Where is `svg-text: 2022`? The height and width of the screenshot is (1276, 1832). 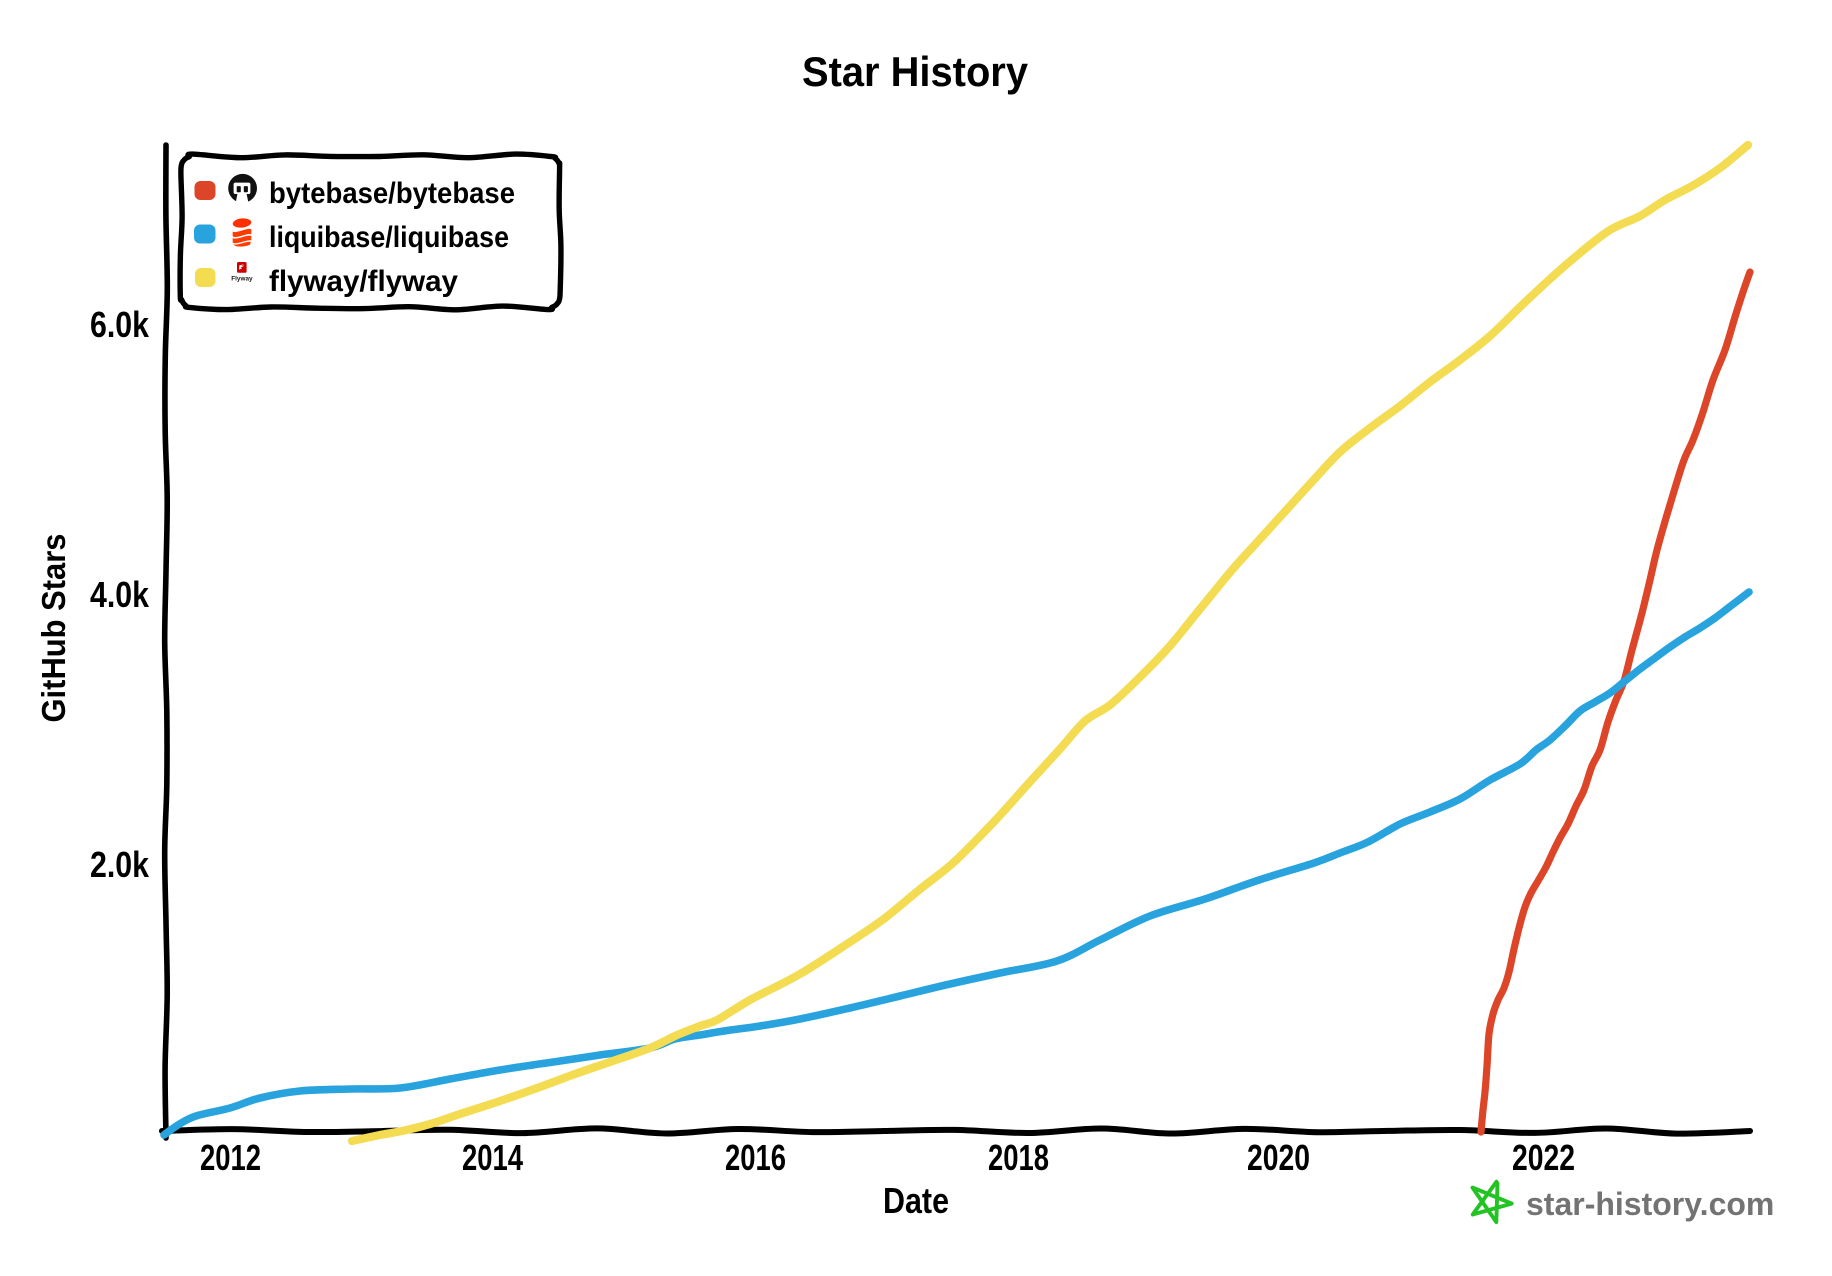 svg-text: 2022 is located at coordinates (1543, 1157).